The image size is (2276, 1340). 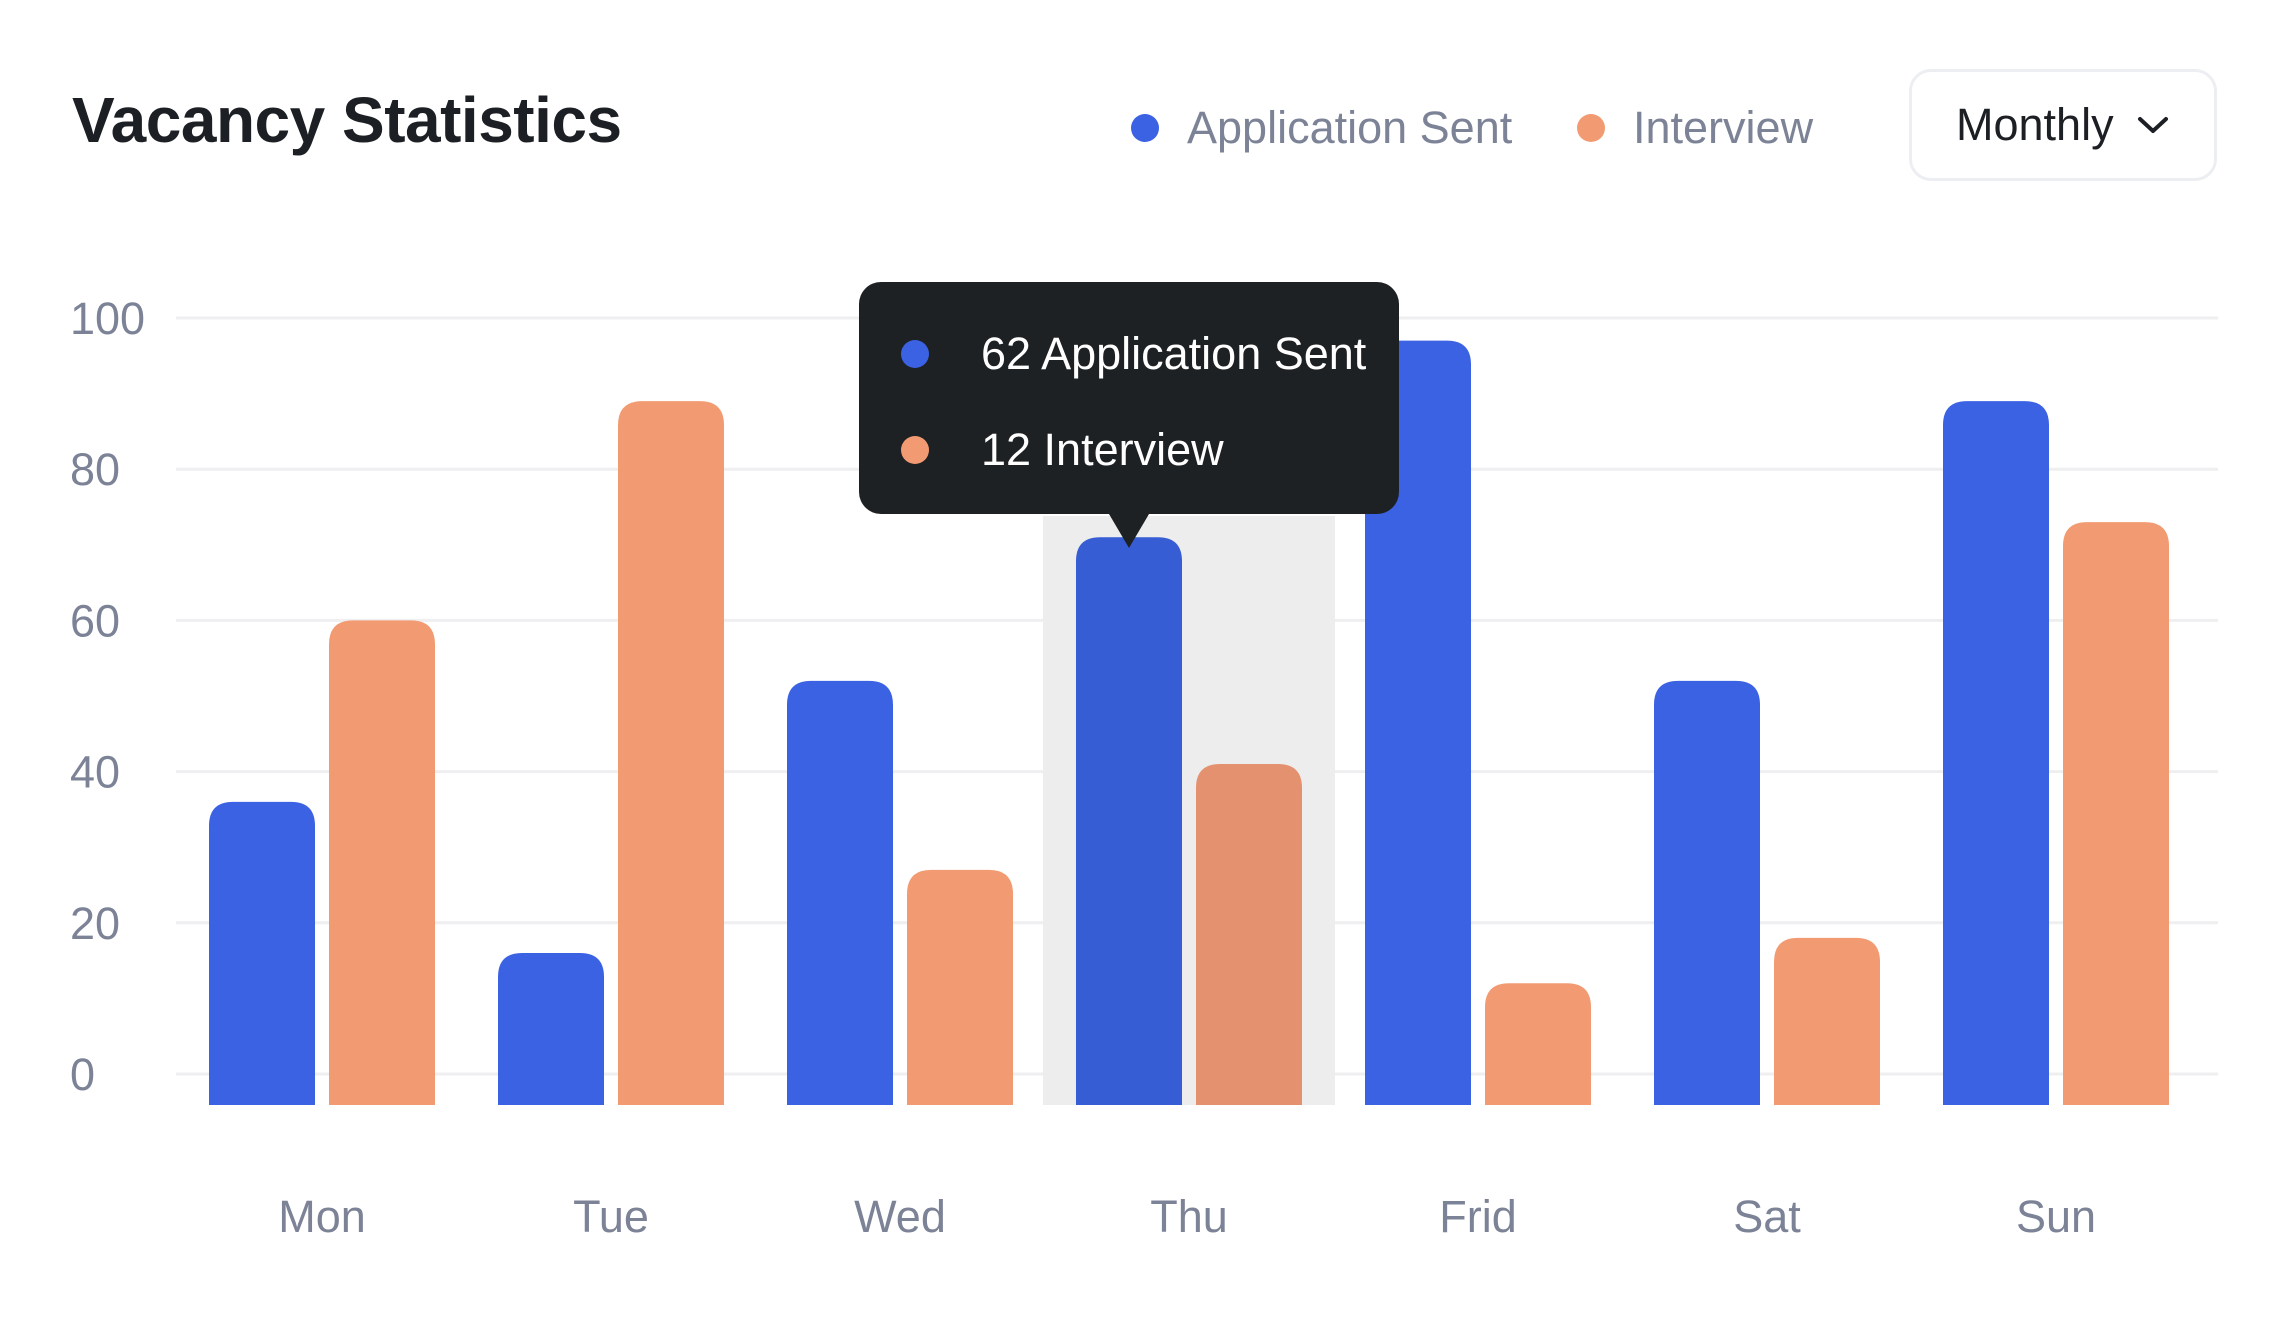 What do you see at coordinates (1767, 1216) in the screenshot?
I see `x-tick-label: Sat` at bounding box center [1767, 1216].